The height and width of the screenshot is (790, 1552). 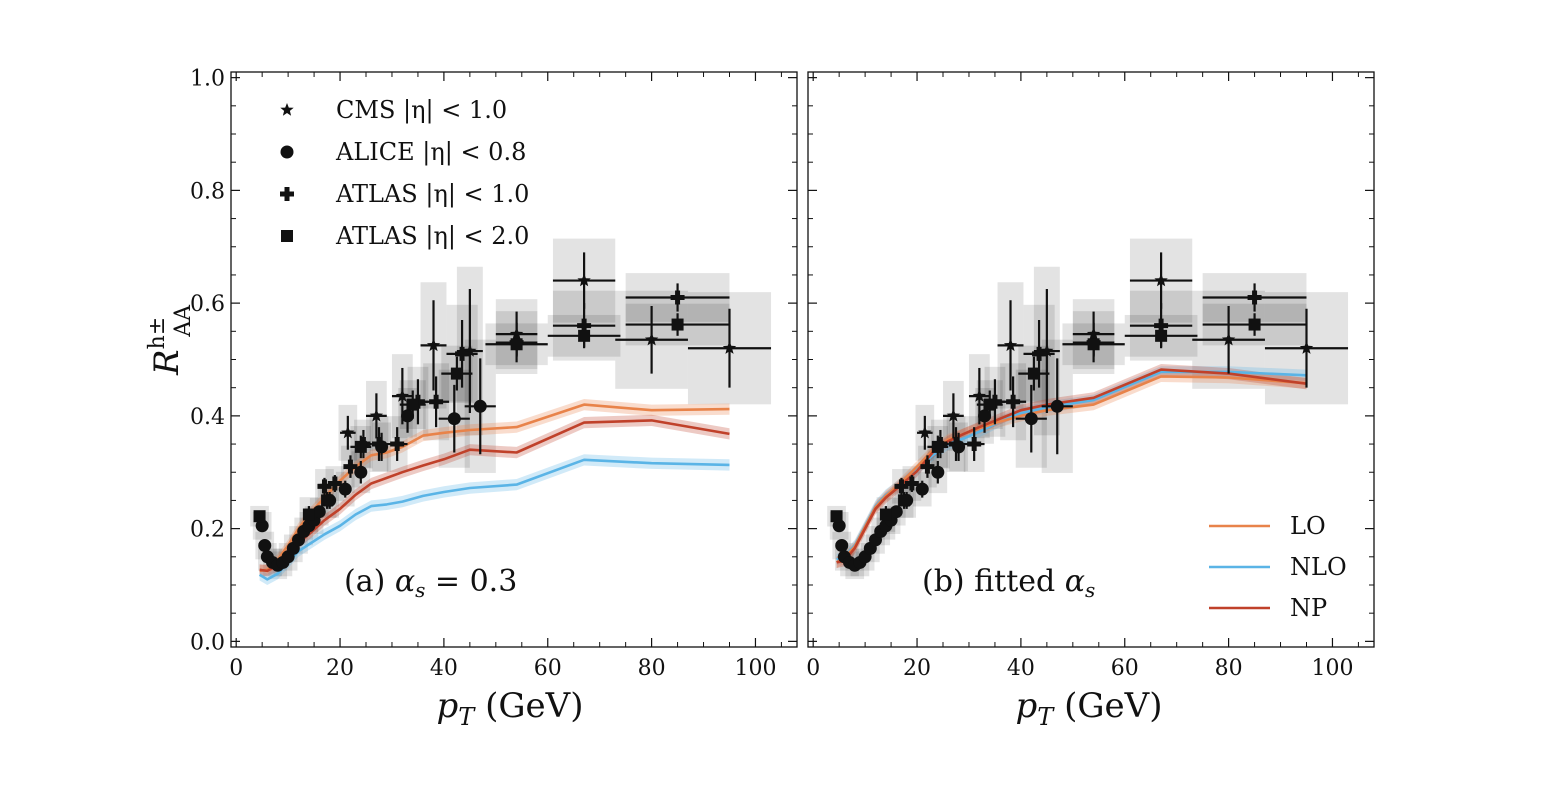 I want to click on curve-np, so click(x=1071, y=466).